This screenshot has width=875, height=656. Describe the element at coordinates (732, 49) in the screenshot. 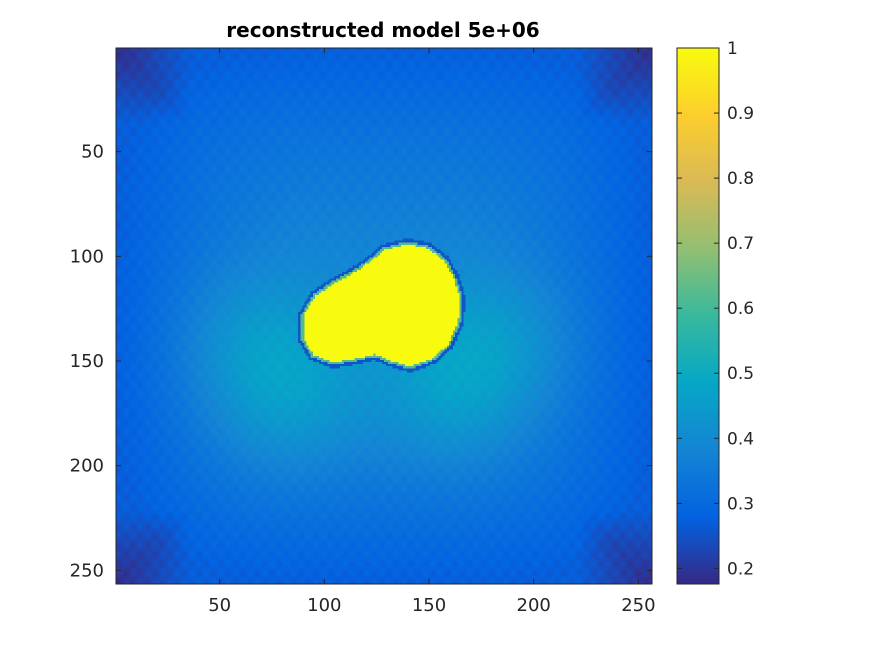

I see `colorbar-tick-label: 1` at that location.